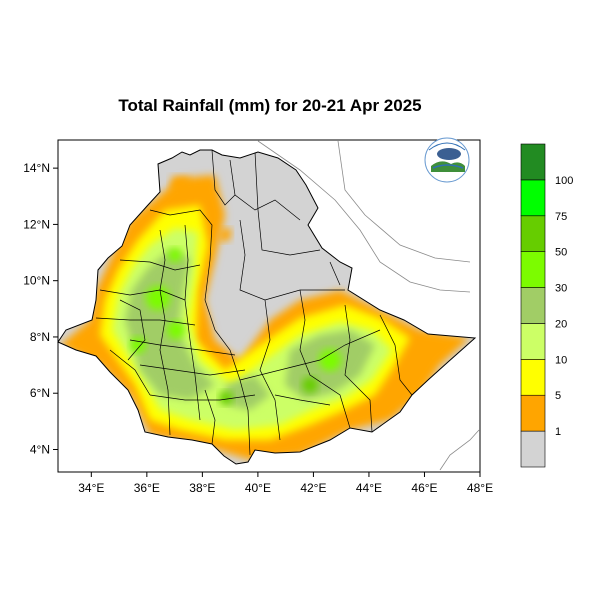  Describe the element at coordinates (40, 337) in the screenshot. I see `lat-tick-label: 8°N` at that location.